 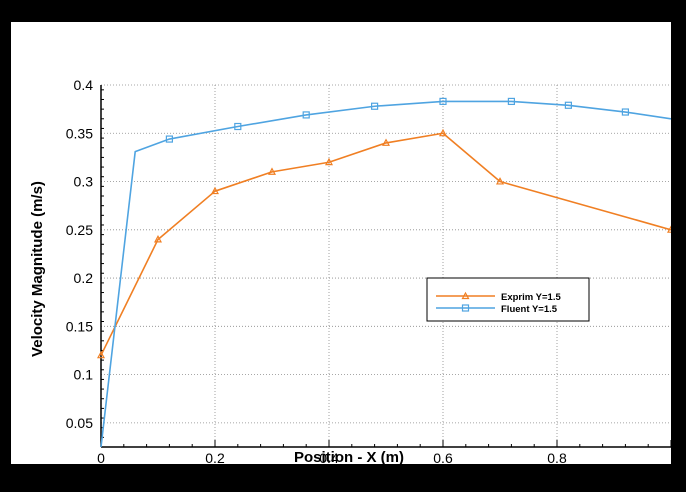 I want to click on legend: Exprim Y=1.5 Fluent Y=1.5, so click(x=508, y=299).